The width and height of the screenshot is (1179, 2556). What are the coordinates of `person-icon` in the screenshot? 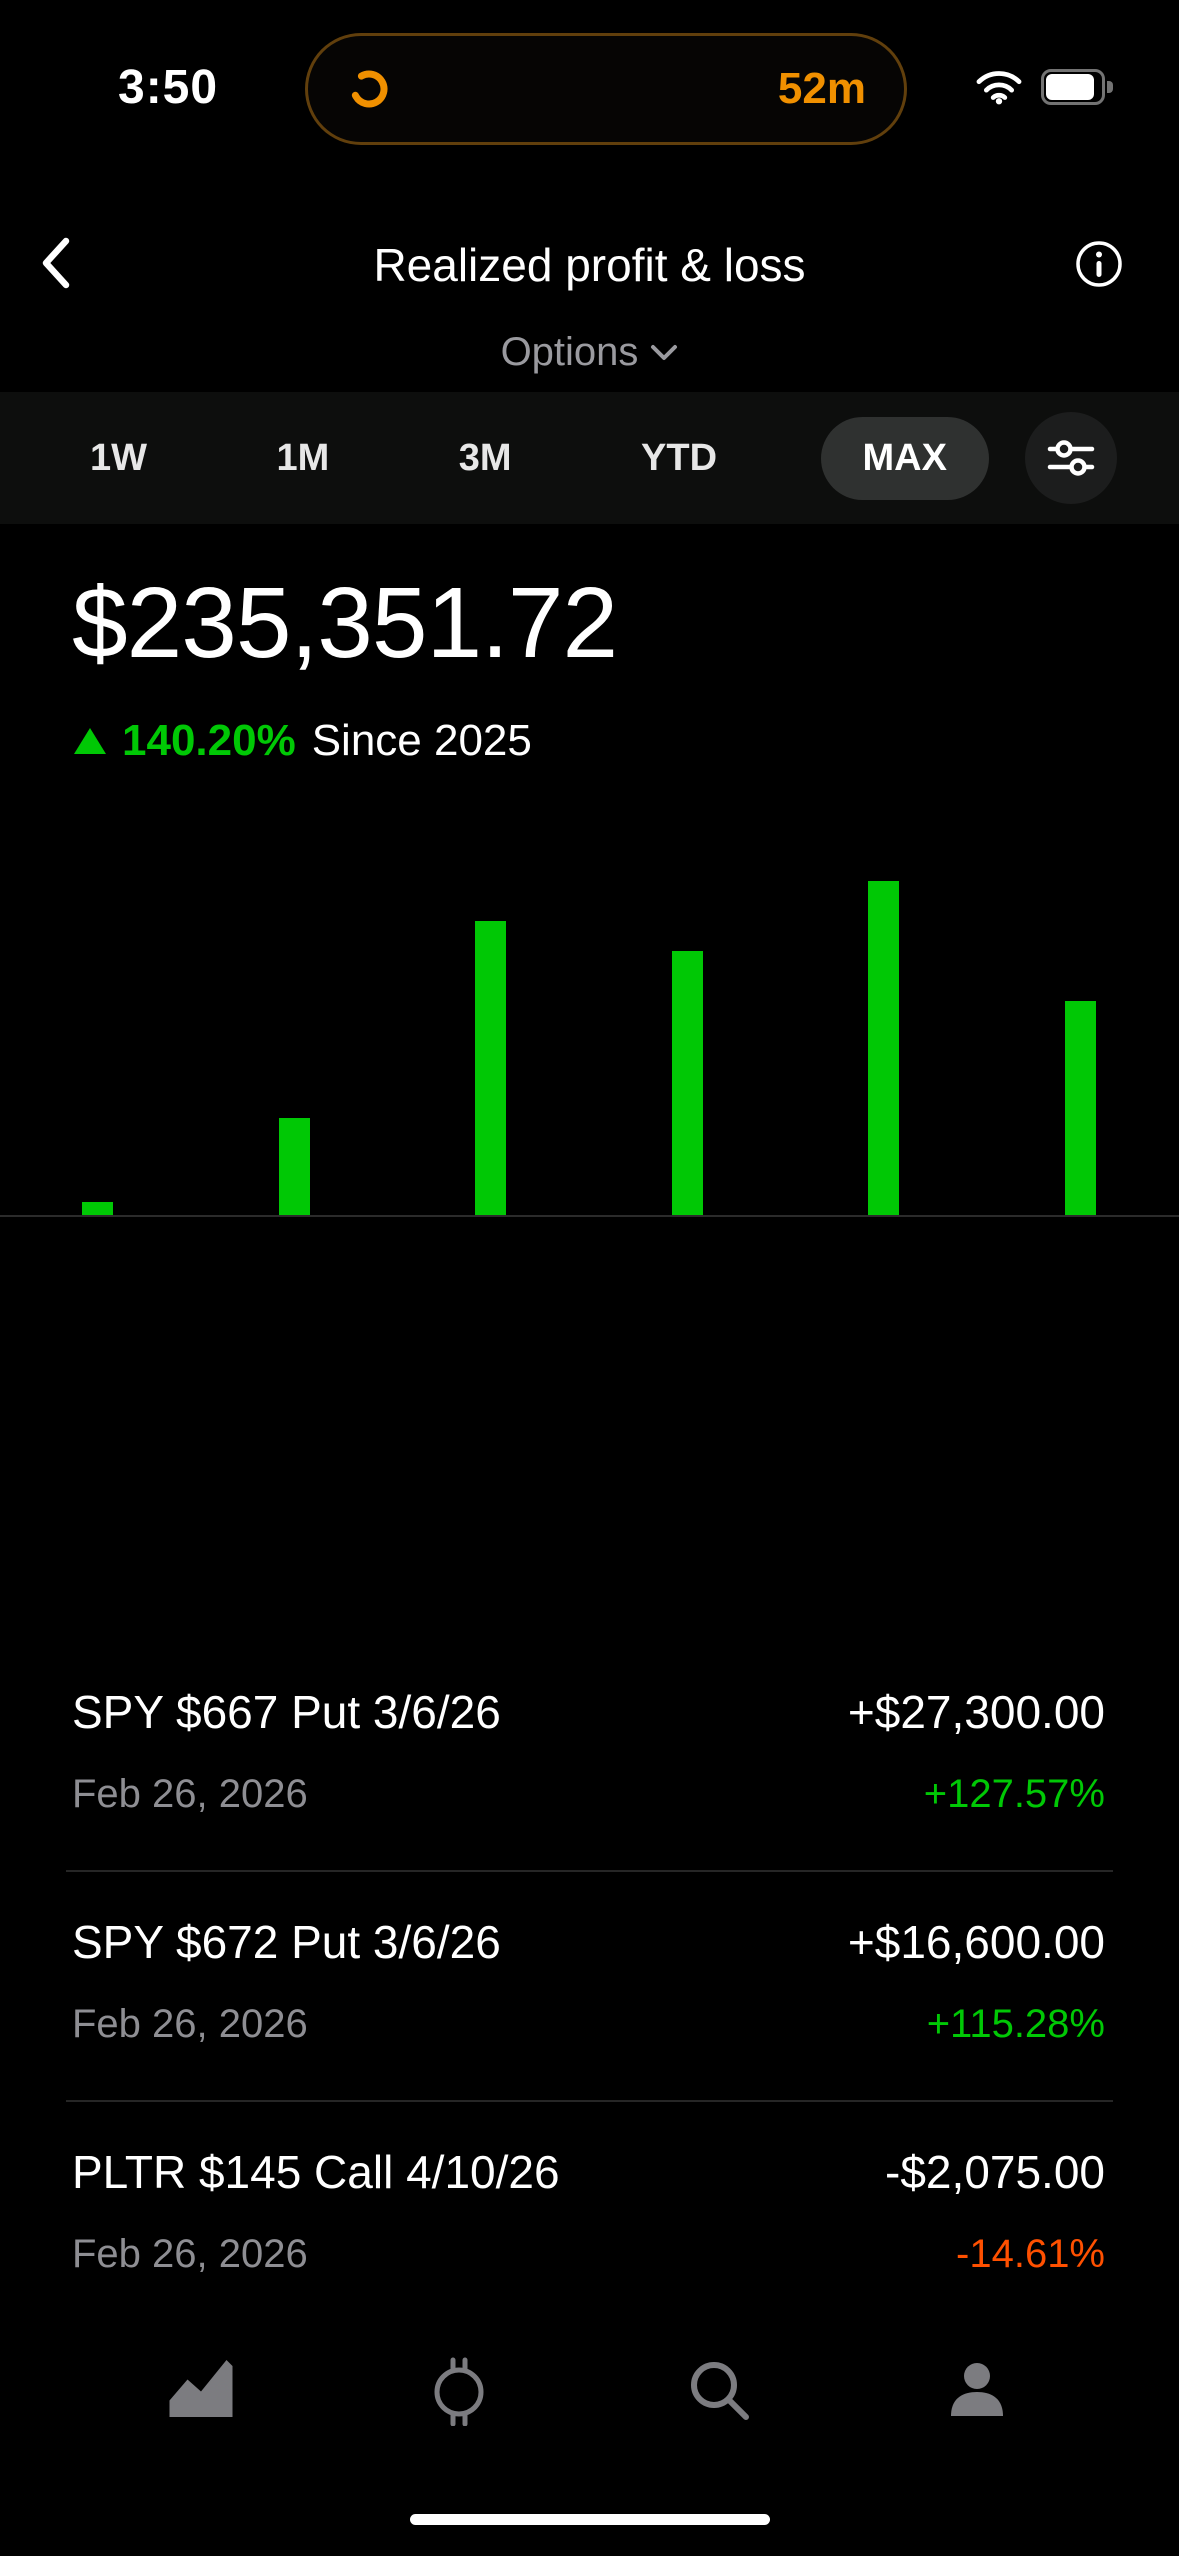 It's located at (977, 2389).